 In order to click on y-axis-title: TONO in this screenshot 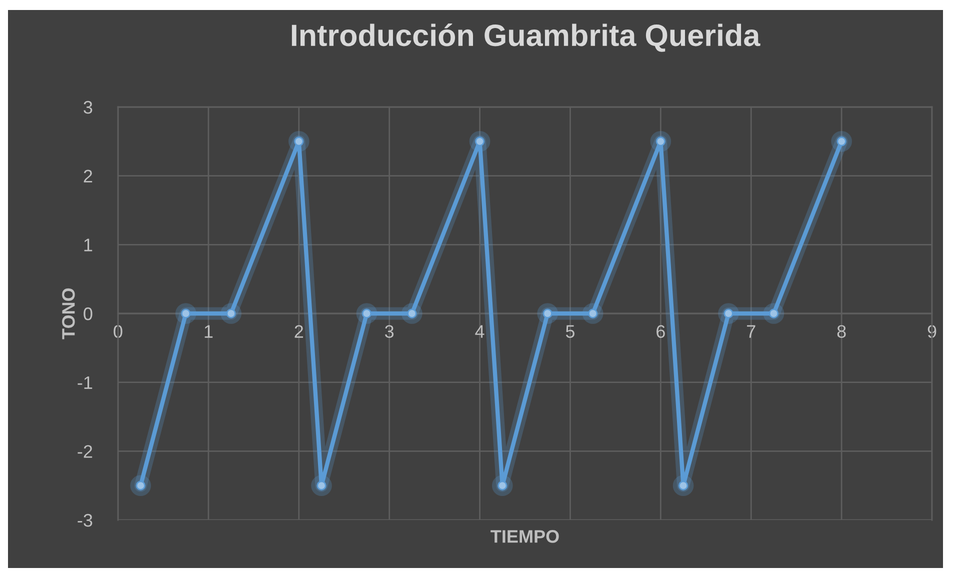, I will do `click(68, 314)`.